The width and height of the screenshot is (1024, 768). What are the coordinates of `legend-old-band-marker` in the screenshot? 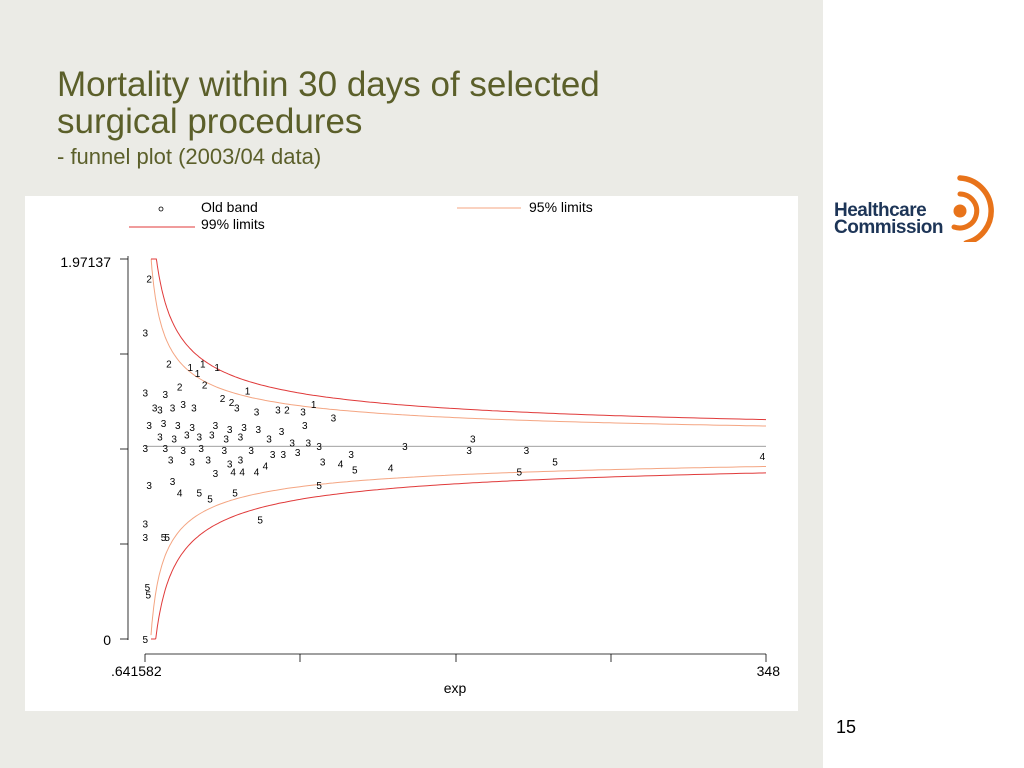 It's located at (161, 209).